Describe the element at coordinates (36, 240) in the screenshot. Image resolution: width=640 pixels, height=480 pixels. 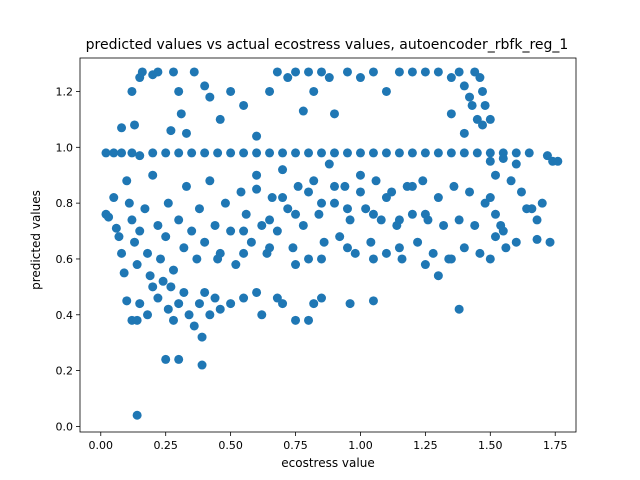
I see `y-axis-label: predicted values` at that location.